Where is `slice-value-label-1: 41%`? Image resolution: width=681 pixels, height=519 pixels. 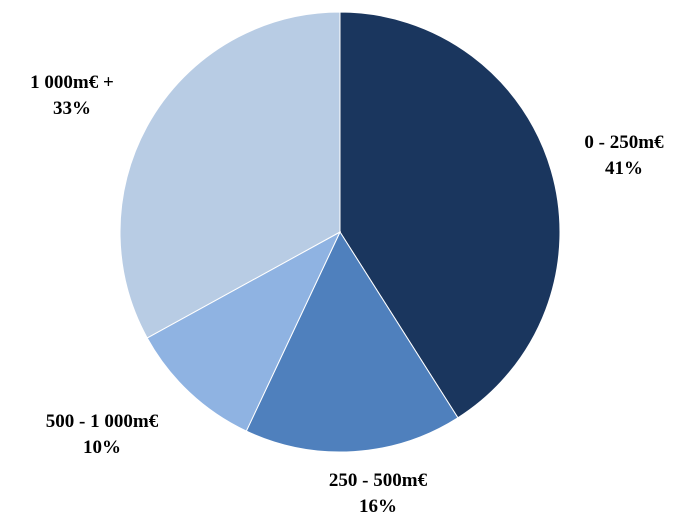 slice-value-label-1: 41% is located at coordinates (624, 168).